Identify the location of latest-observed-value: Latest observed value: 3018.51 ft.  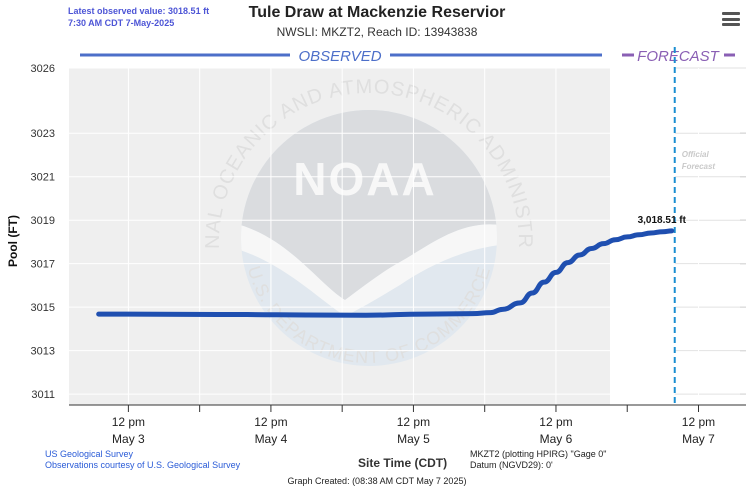
(139, 11).